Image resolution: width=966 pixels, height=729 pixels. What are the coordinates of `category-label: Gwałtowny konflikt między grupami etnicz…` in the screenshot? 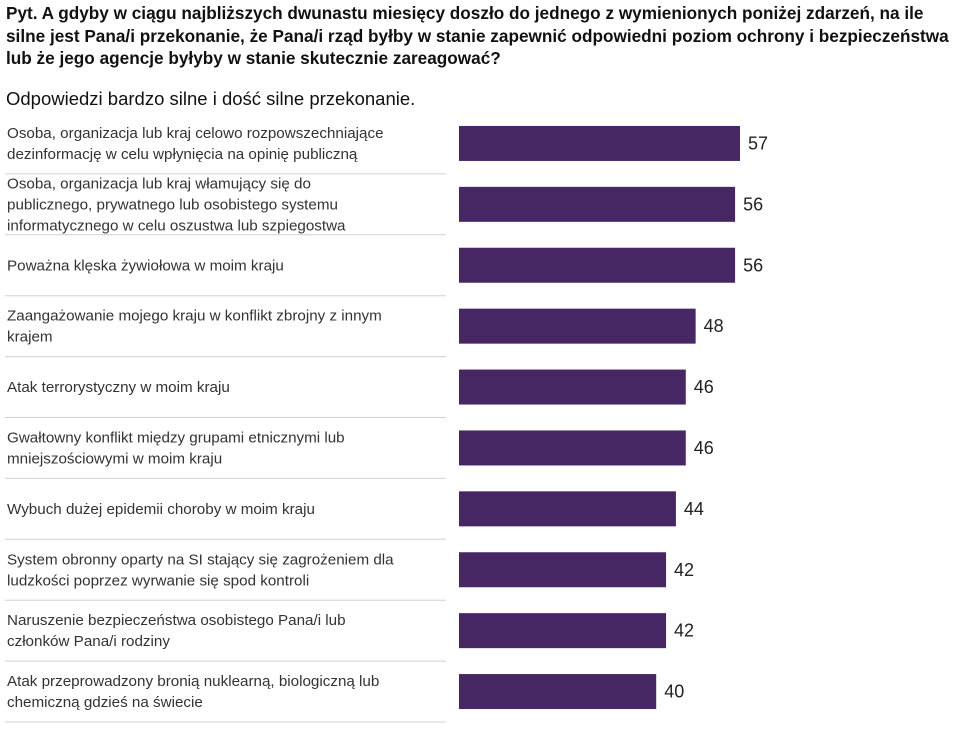 It's located at (176, 437).